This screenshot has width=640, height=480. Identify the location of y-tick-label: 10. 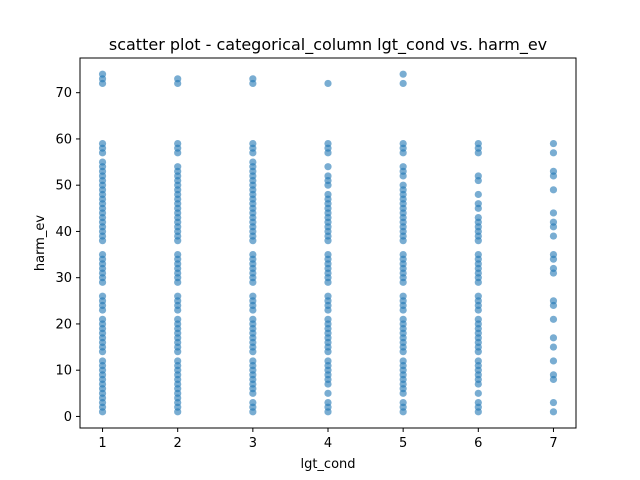
(63, 371).